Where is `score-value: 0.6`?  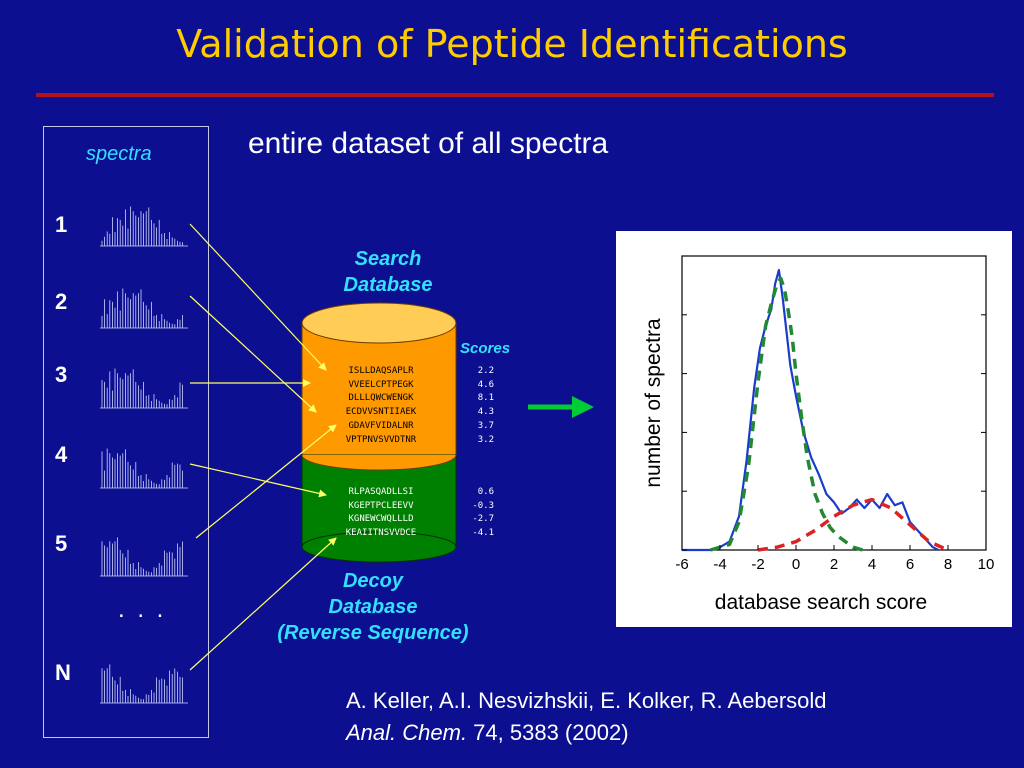
score-value: 0.6 is located at coordinates (485, 492).